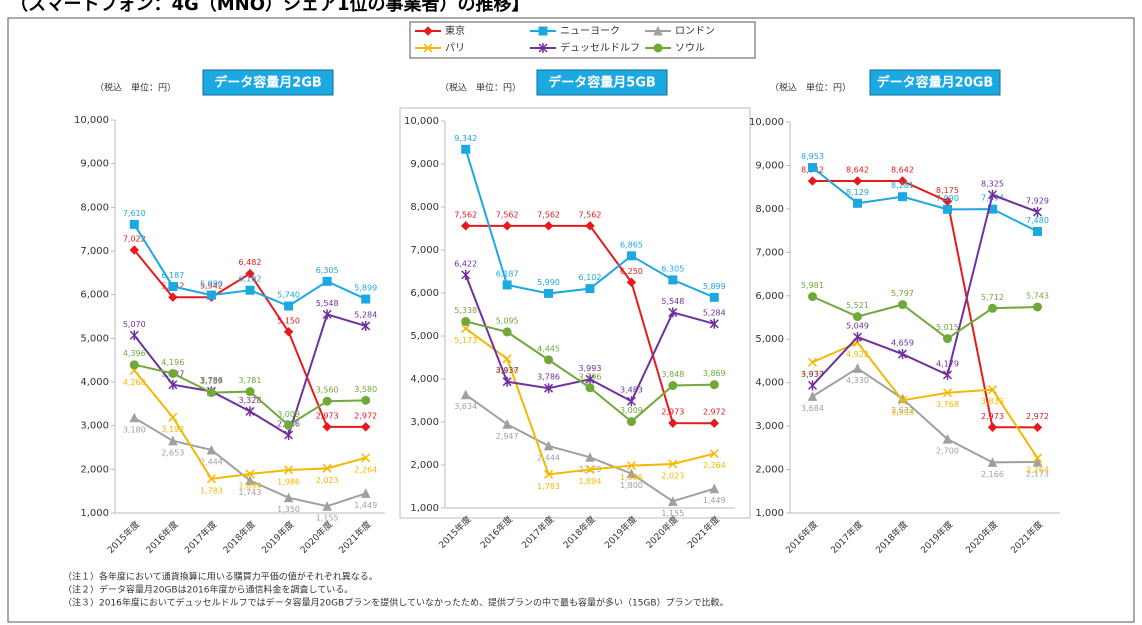 The image size is (1142, 625). What do you see at coordinates (455, 30) in the screenshot?
I see `legend-label: 東京` at bounding box center [455, 30].